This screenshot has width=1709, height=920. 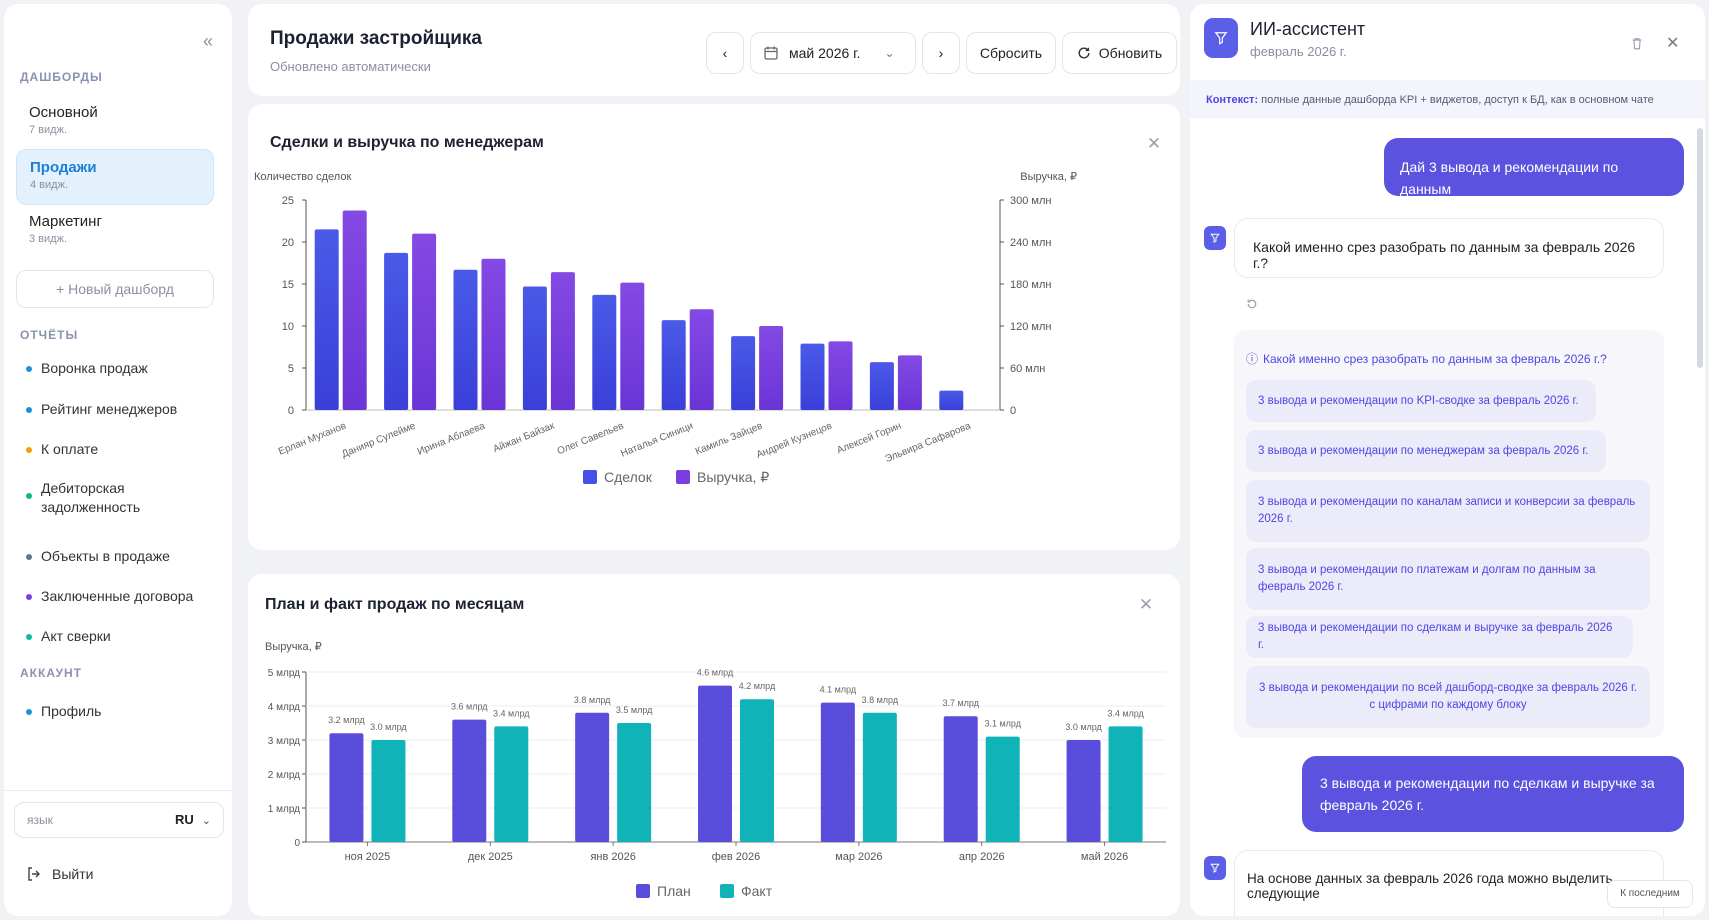 What do you see at coordinates (1252, 304) in the screenshot?
I see `retry-icon` at bounding box center [1252, 304].